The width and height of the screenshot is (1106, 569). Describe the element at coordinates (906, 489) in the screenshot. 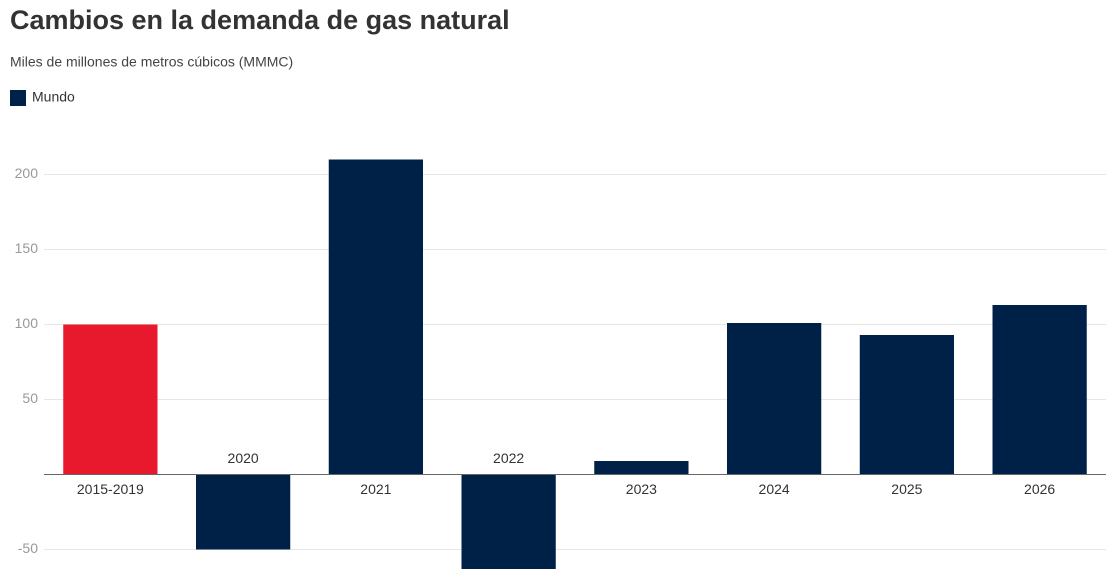

I see `x-tick-label: 2025` at that location.